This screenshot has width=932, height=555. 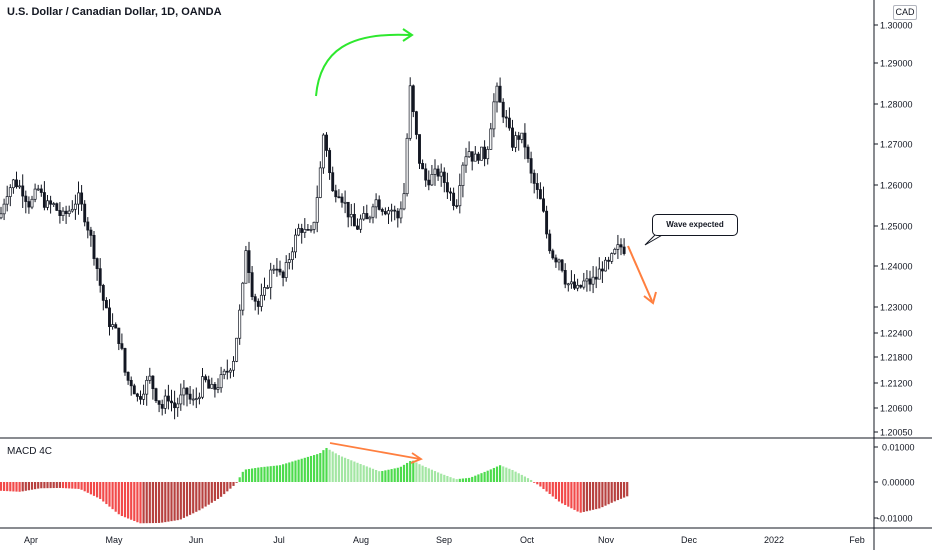 I want to click on time-tick-label: Apr, so click(x=31, y=540).